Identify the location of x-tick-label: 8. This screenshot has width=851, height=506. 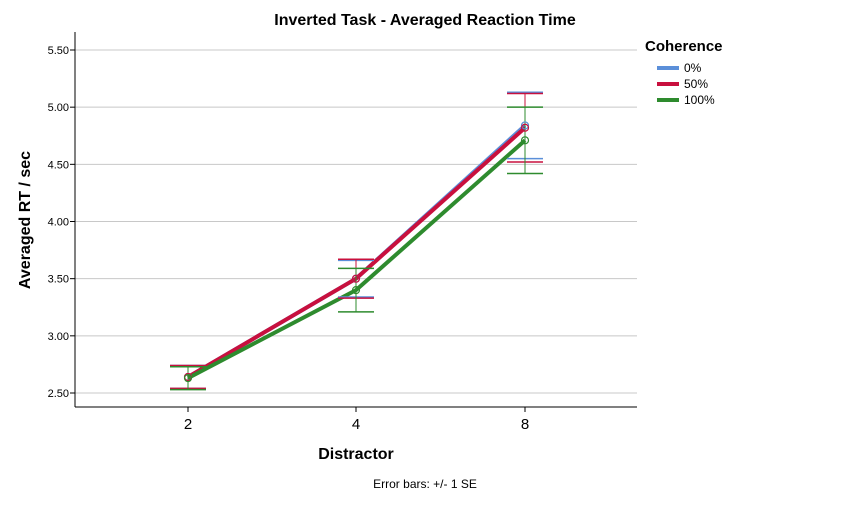
(525, 424).